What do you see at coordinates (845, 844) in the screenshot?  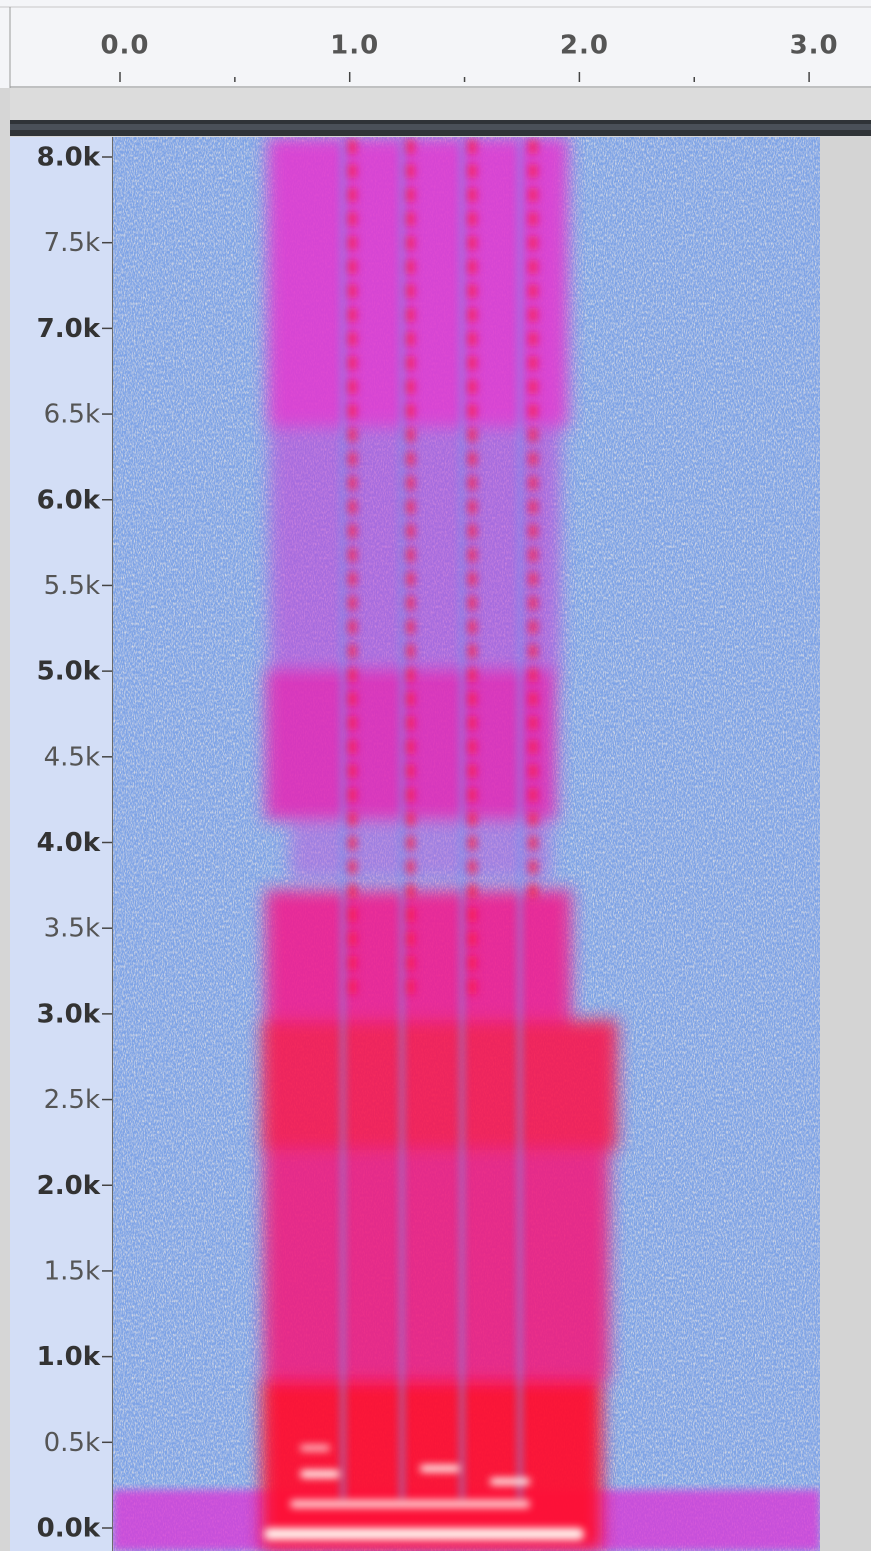 I see `empty-track-area` at bounding box center [845, 844].